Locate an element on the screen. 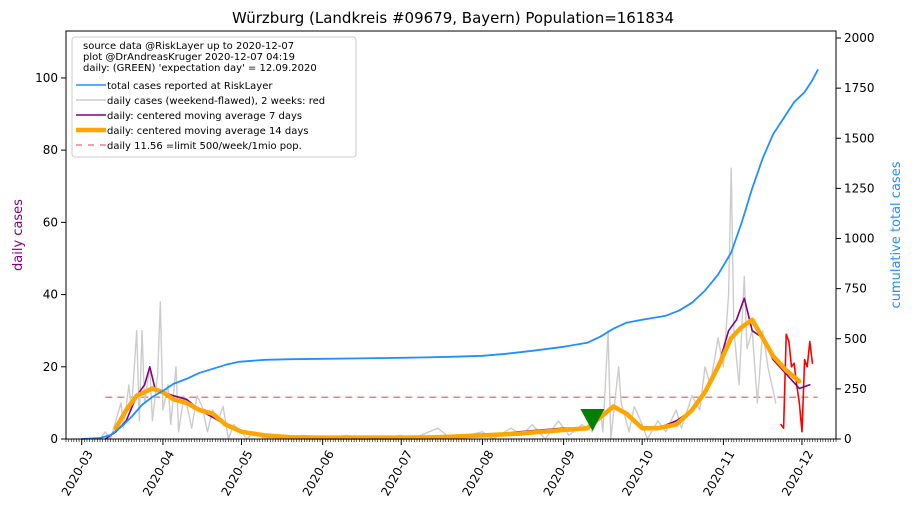 This screenshot has height=516, width=915. legend-entry-label: daily: centered moving average 7 days is located at coordinates (204, 116).